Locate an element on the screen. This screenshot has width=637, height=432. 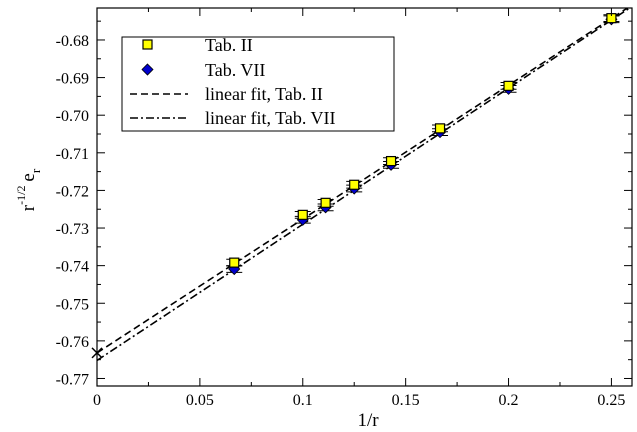
x-tick-label: 0.1 is located at coordinates (303, 400).